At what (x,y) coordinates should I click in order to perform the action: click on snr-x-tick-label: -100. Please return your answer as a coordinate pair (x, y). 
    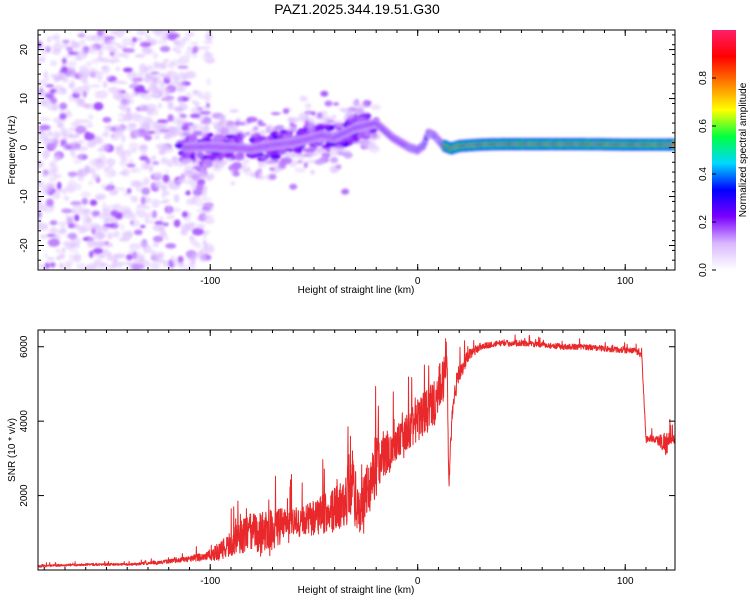
    Looking at the image, I should click on (210, 581).